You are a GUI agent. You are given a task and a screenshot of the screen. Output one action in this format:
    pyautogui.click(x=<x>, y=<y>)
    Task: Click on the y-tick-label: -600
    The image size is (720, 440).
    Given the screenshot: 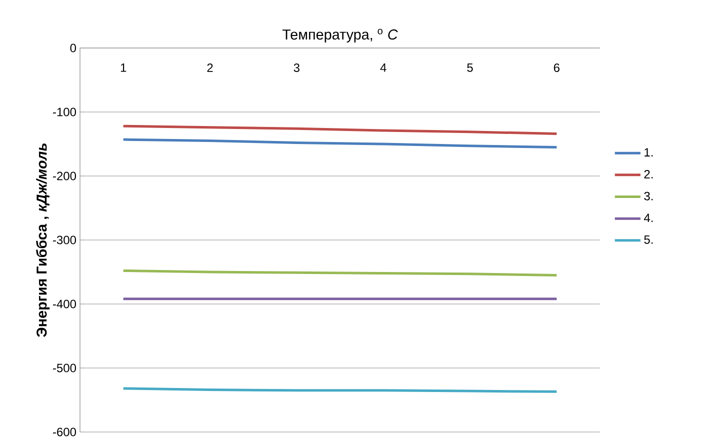 What is the action you would take?
    pyautogui.click(x=64, y=432)
    